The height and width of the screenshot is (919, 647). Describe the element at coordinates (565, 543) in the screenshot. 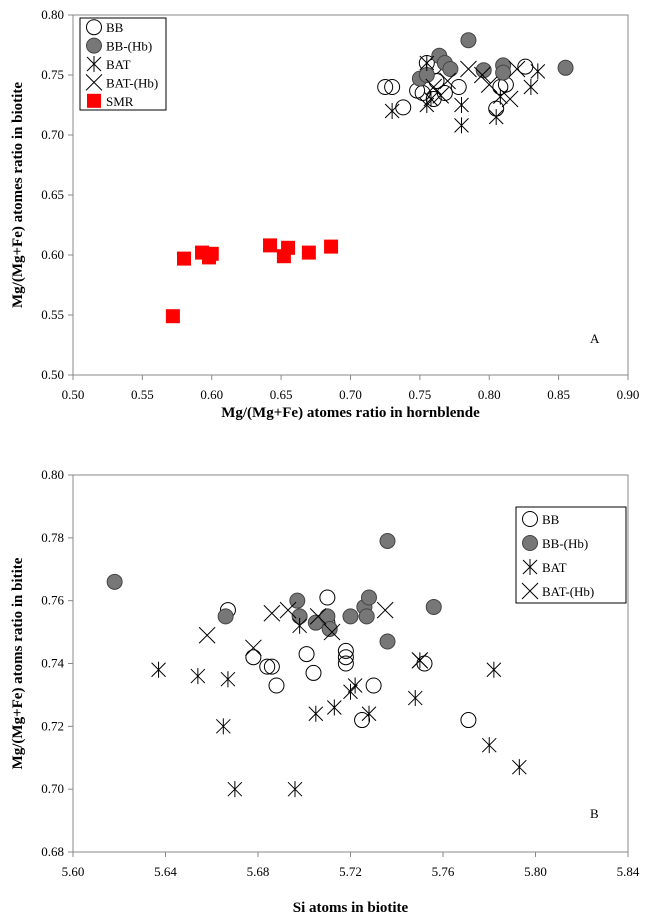

I see `legend-label: BB-(Hb)` at that location.